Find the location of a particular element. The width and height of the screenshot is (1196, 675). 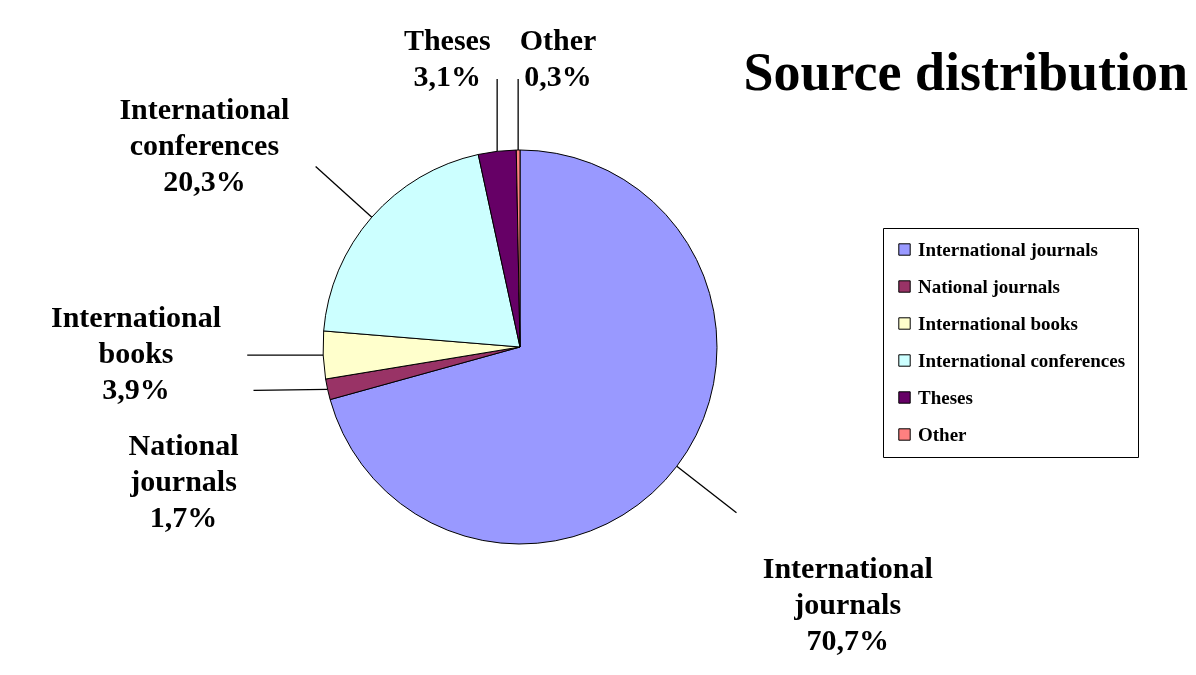

slice-label: International conferences is located at coordinates (204, 127).